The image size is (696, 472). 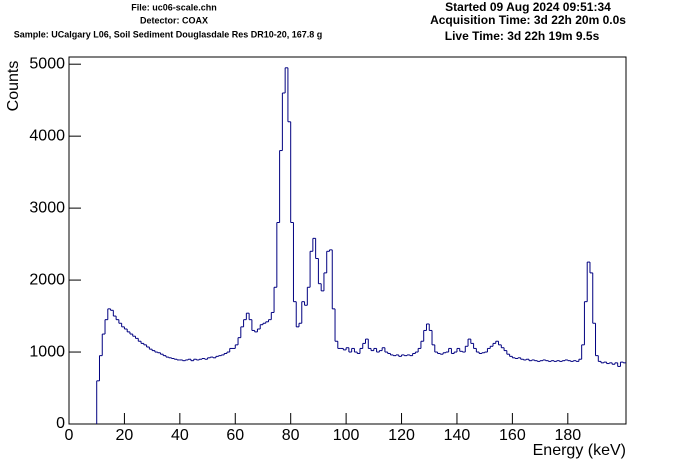 I want to click on x-tick-label: 120, so click(x=401, y=435).